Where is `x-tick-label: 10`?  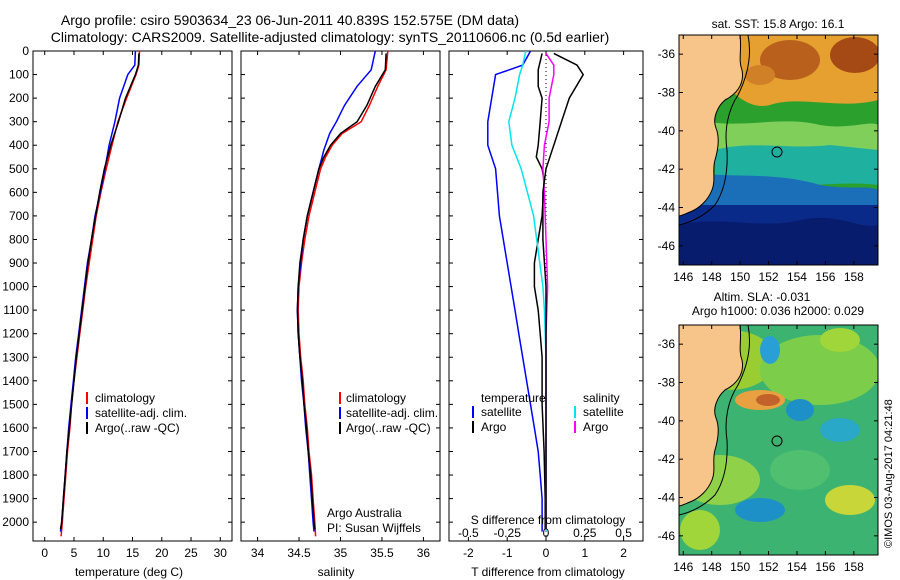
x-tick-label: 10 is located at coordinates (104, 553).